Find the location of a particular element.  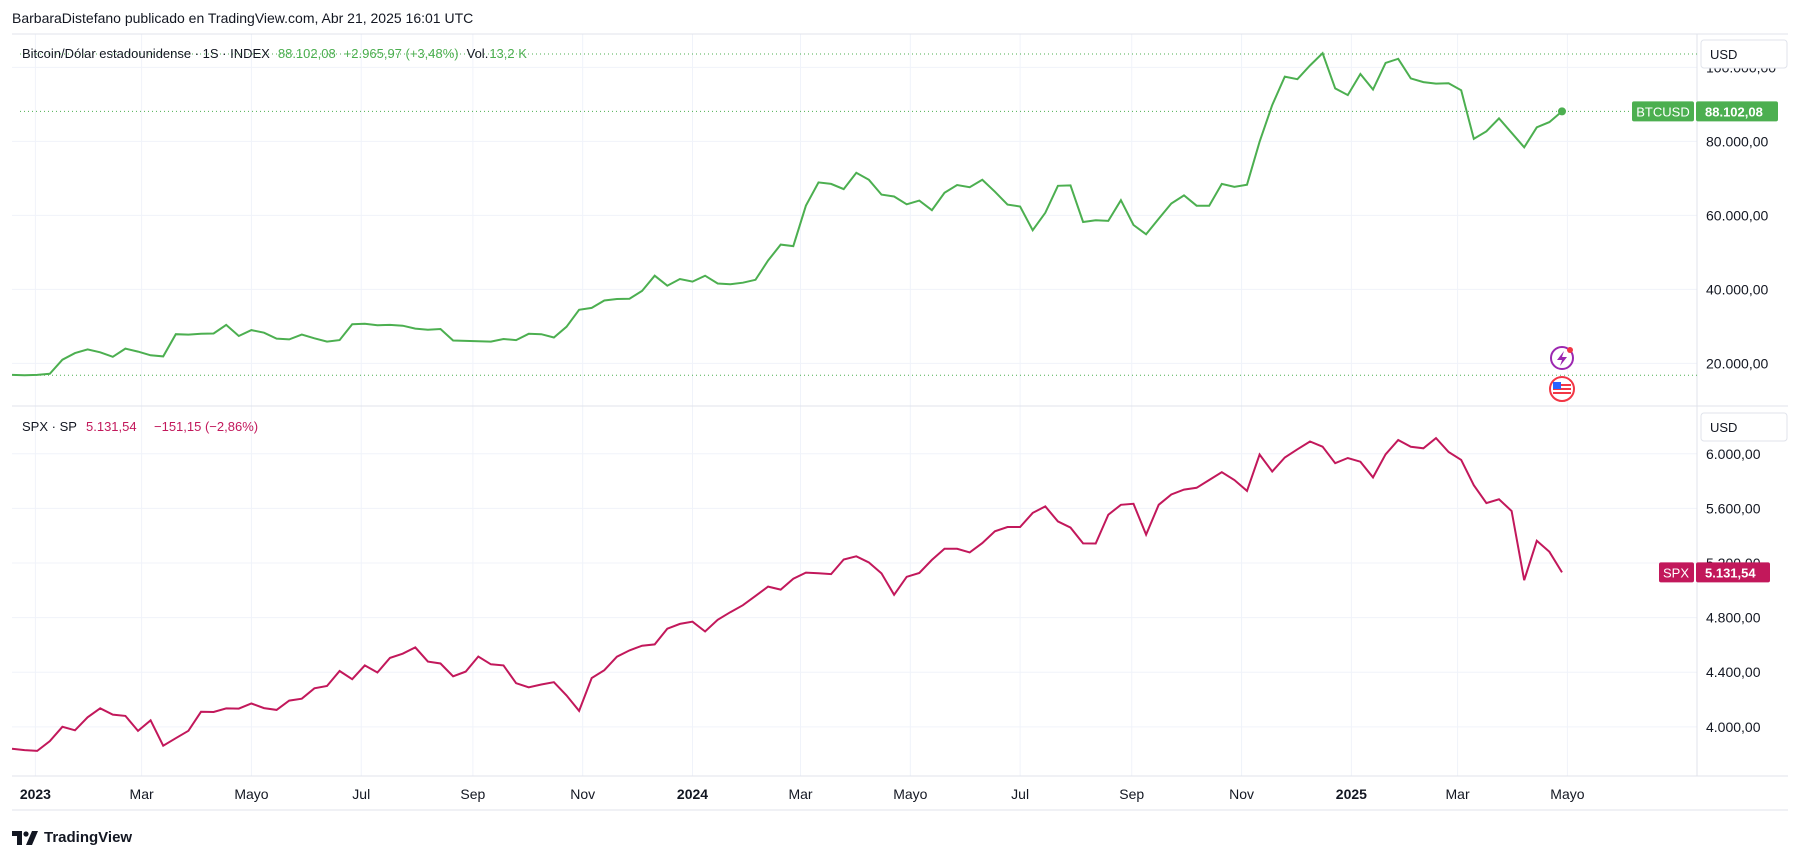

x-tick-label: 2024 is located at coordinates (692, 794).